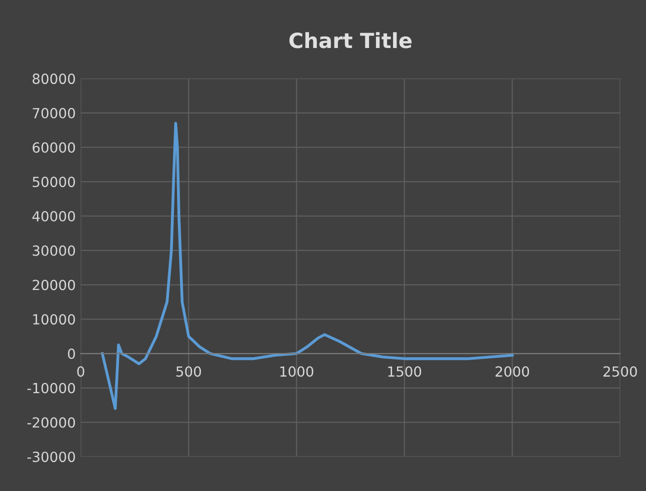 This screenshot has width=646, height=491. Describe the element at coordinates (53, 79) in the screenshot. I see `y-tick-label: 80000` at that location.